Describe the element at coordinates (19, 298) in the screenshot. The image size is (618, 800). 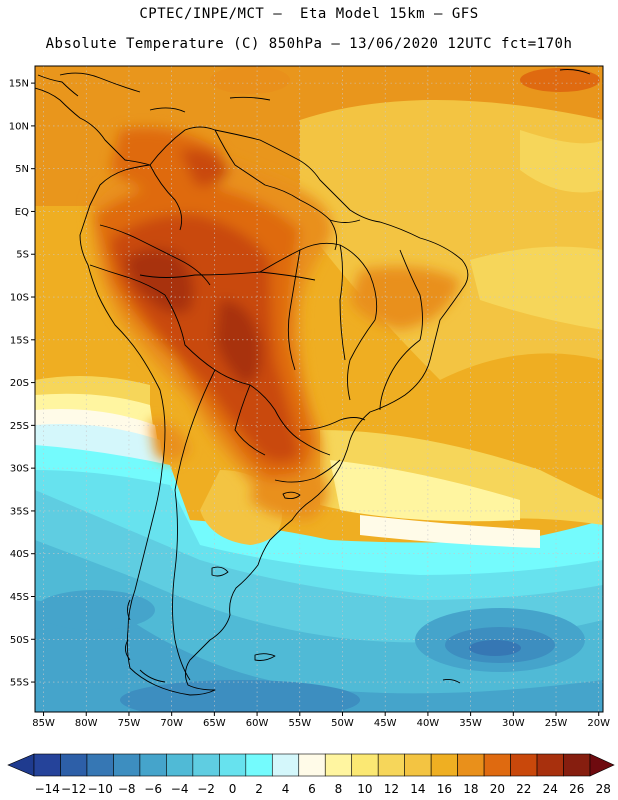
I see `lat-tick-label: 10S` at that location.